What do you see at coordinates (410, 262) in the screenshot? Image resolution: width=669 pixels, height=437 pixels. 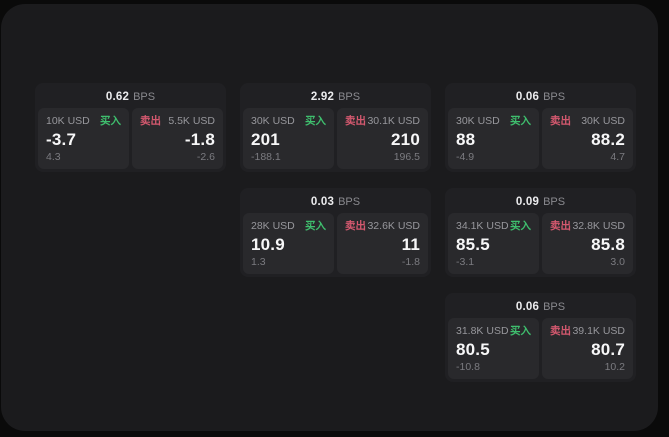 I see `sell-delta: -1.8` at bounding box center [410, 262].